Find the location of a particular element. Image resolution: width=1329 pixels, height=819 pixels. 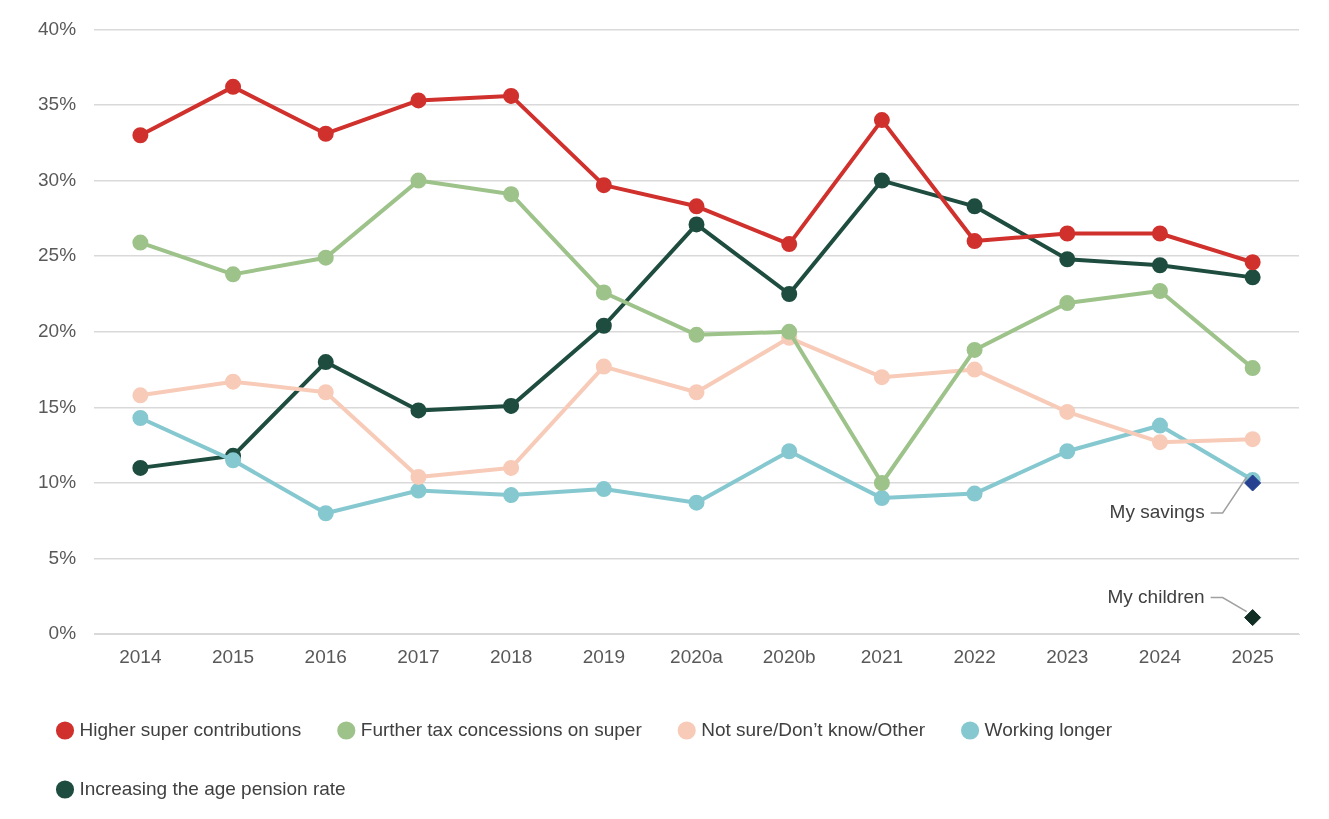

x-tick-label: 2017 is located at coordinates (418, 656).